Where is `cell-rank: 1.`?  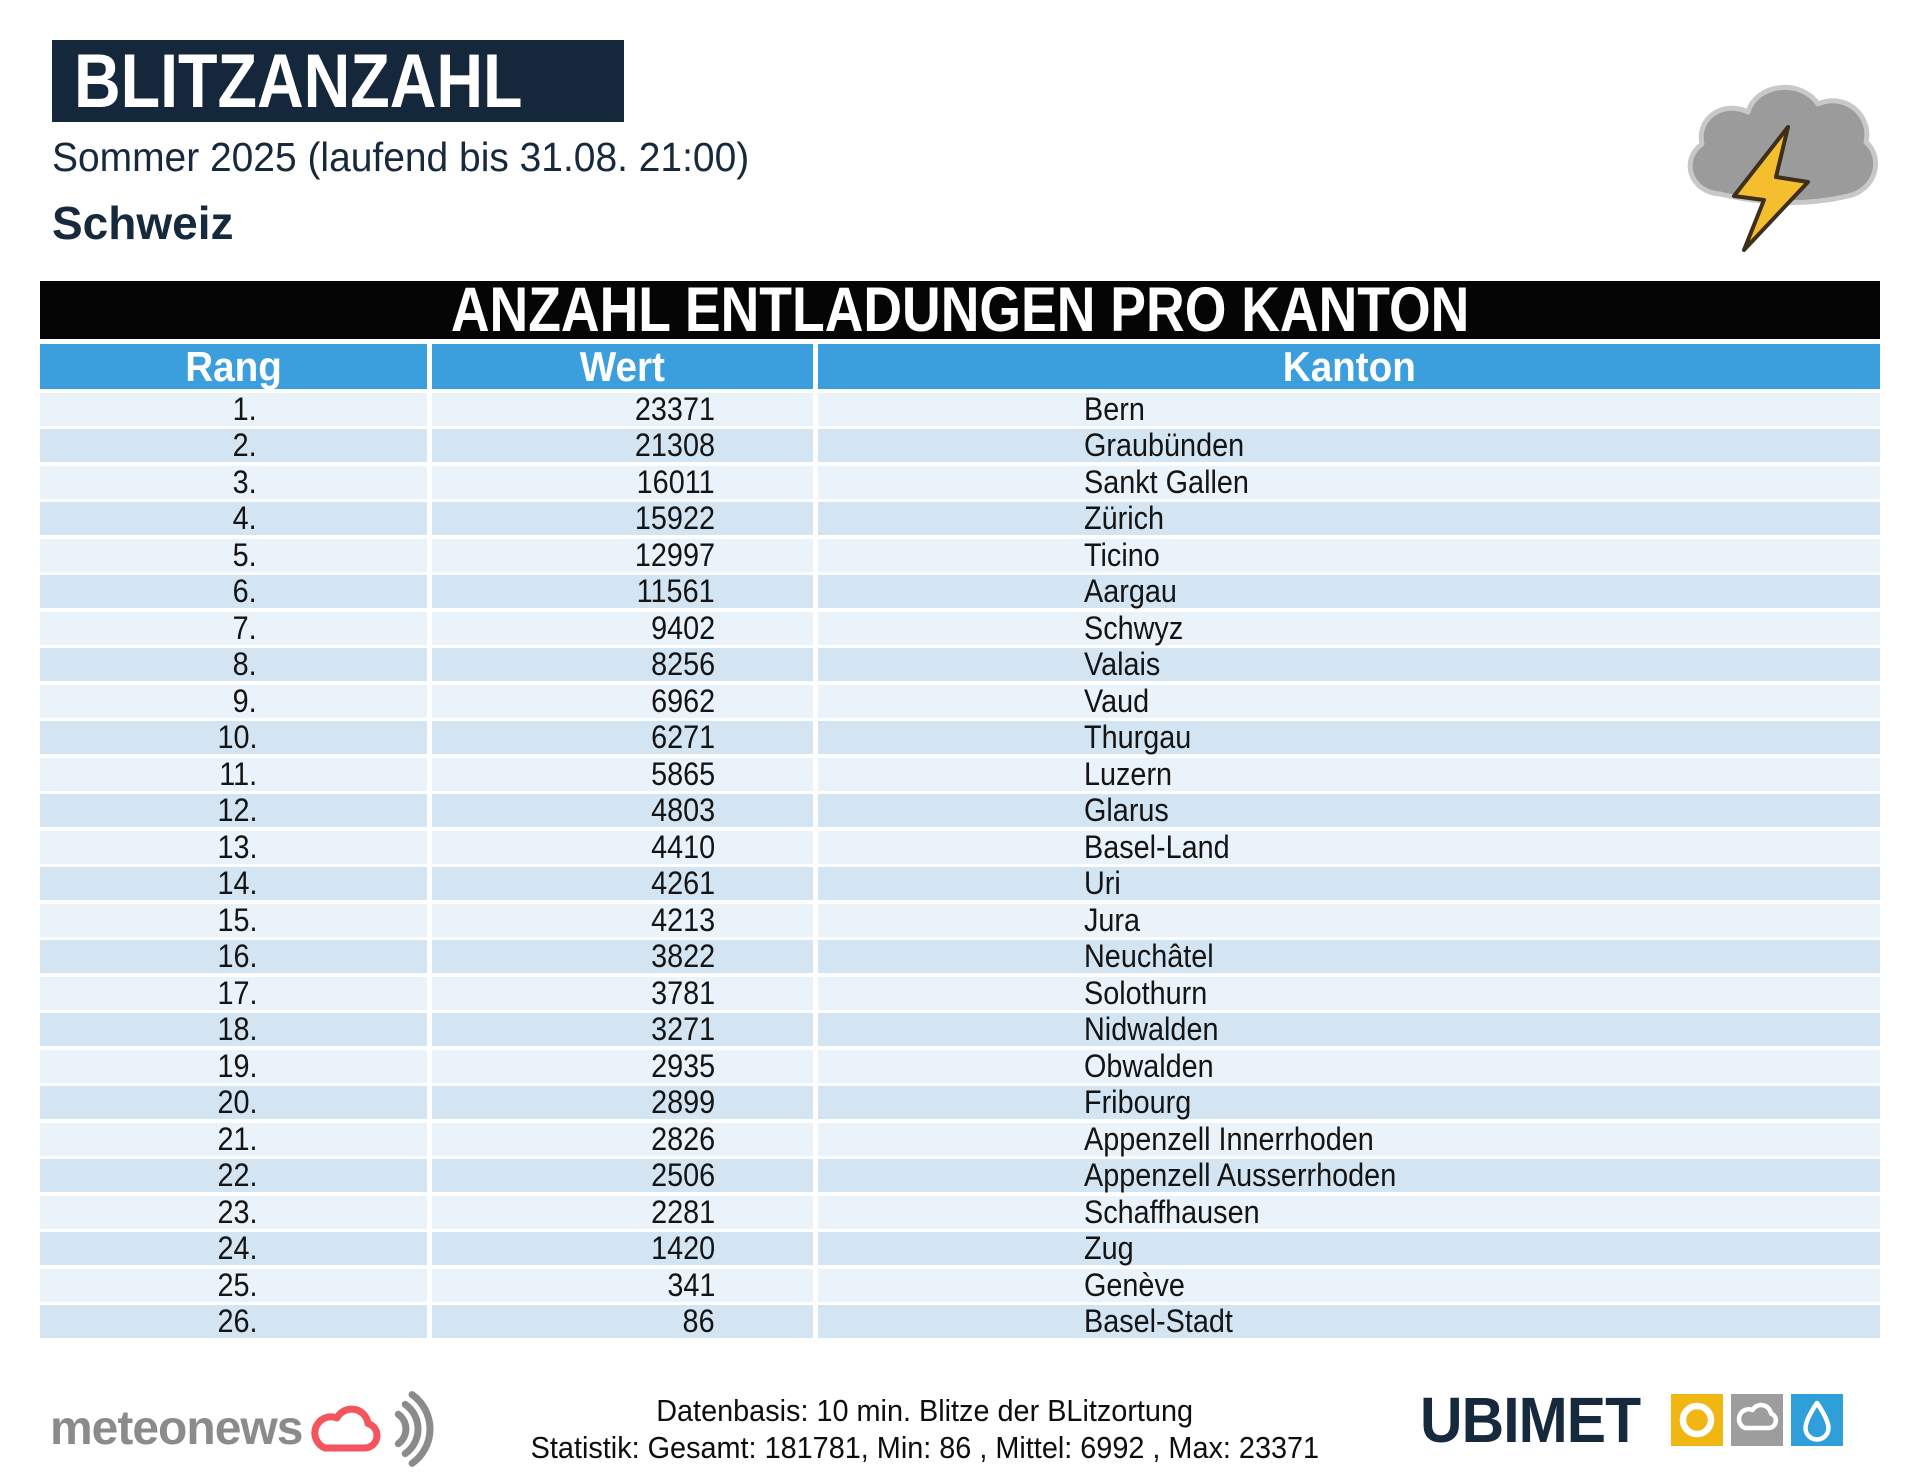
cell-rank: 1. is located at coordinates (233, 409).